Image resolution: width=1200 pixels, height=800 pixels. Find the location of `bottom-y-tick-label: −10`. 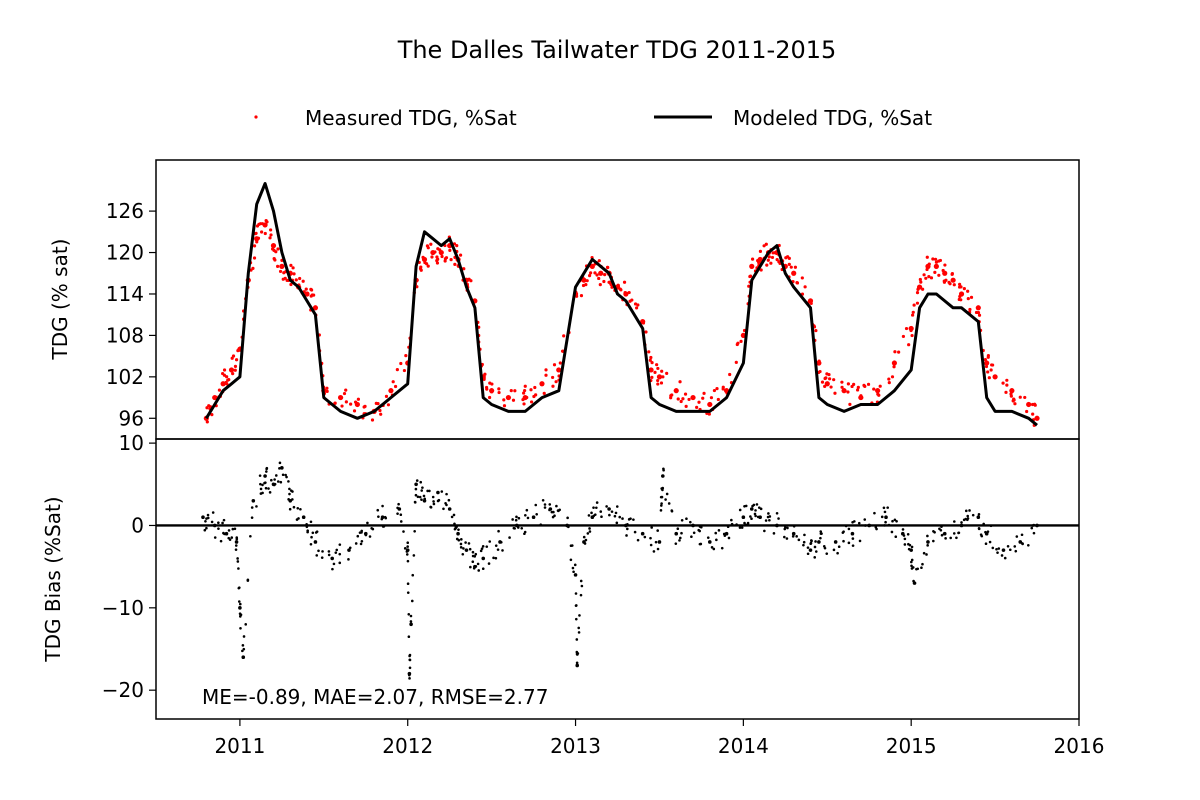

bottom-y-tick-label: −10 is located at coordinates (123, 608).